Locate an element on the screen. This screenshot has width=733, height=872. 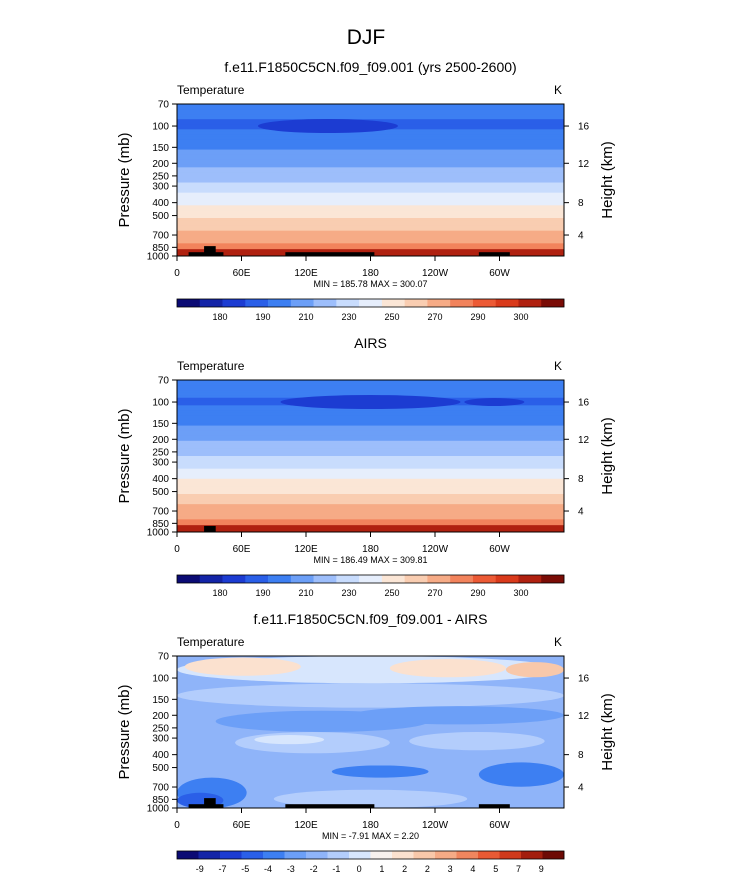
y-tick-label: 300 is located at coordinates (160, 463).